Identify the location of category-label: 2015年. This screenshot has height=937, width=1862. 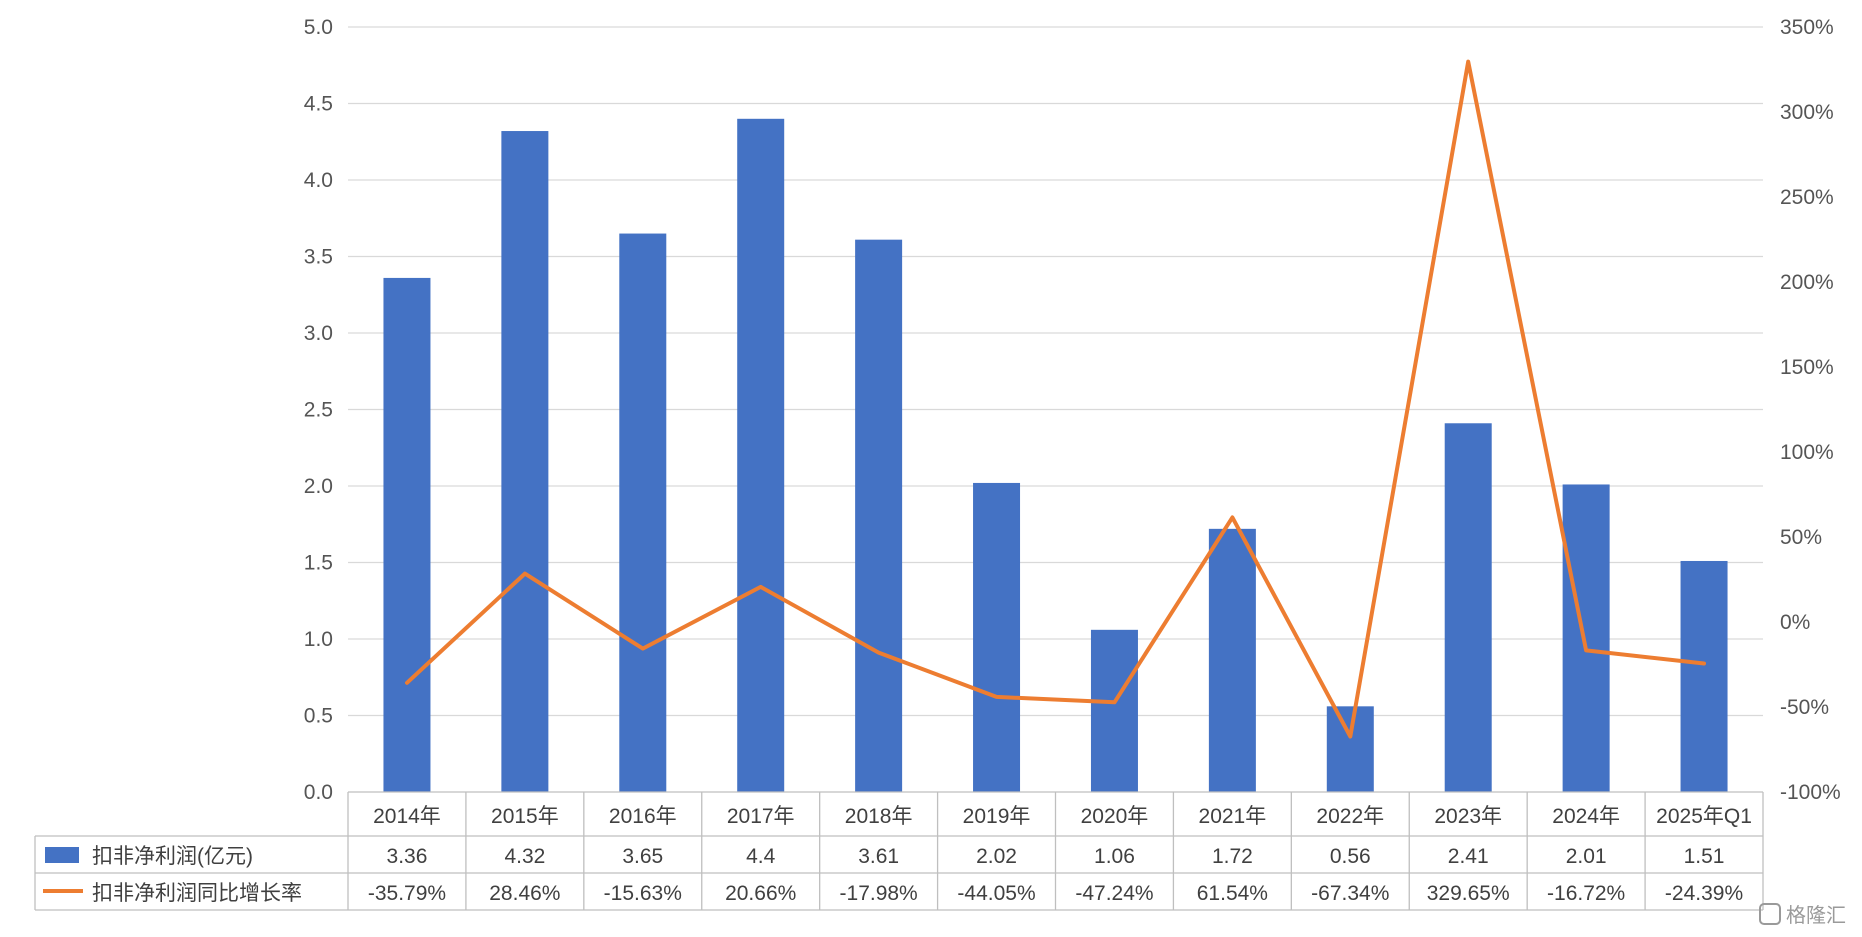
(525, 816).